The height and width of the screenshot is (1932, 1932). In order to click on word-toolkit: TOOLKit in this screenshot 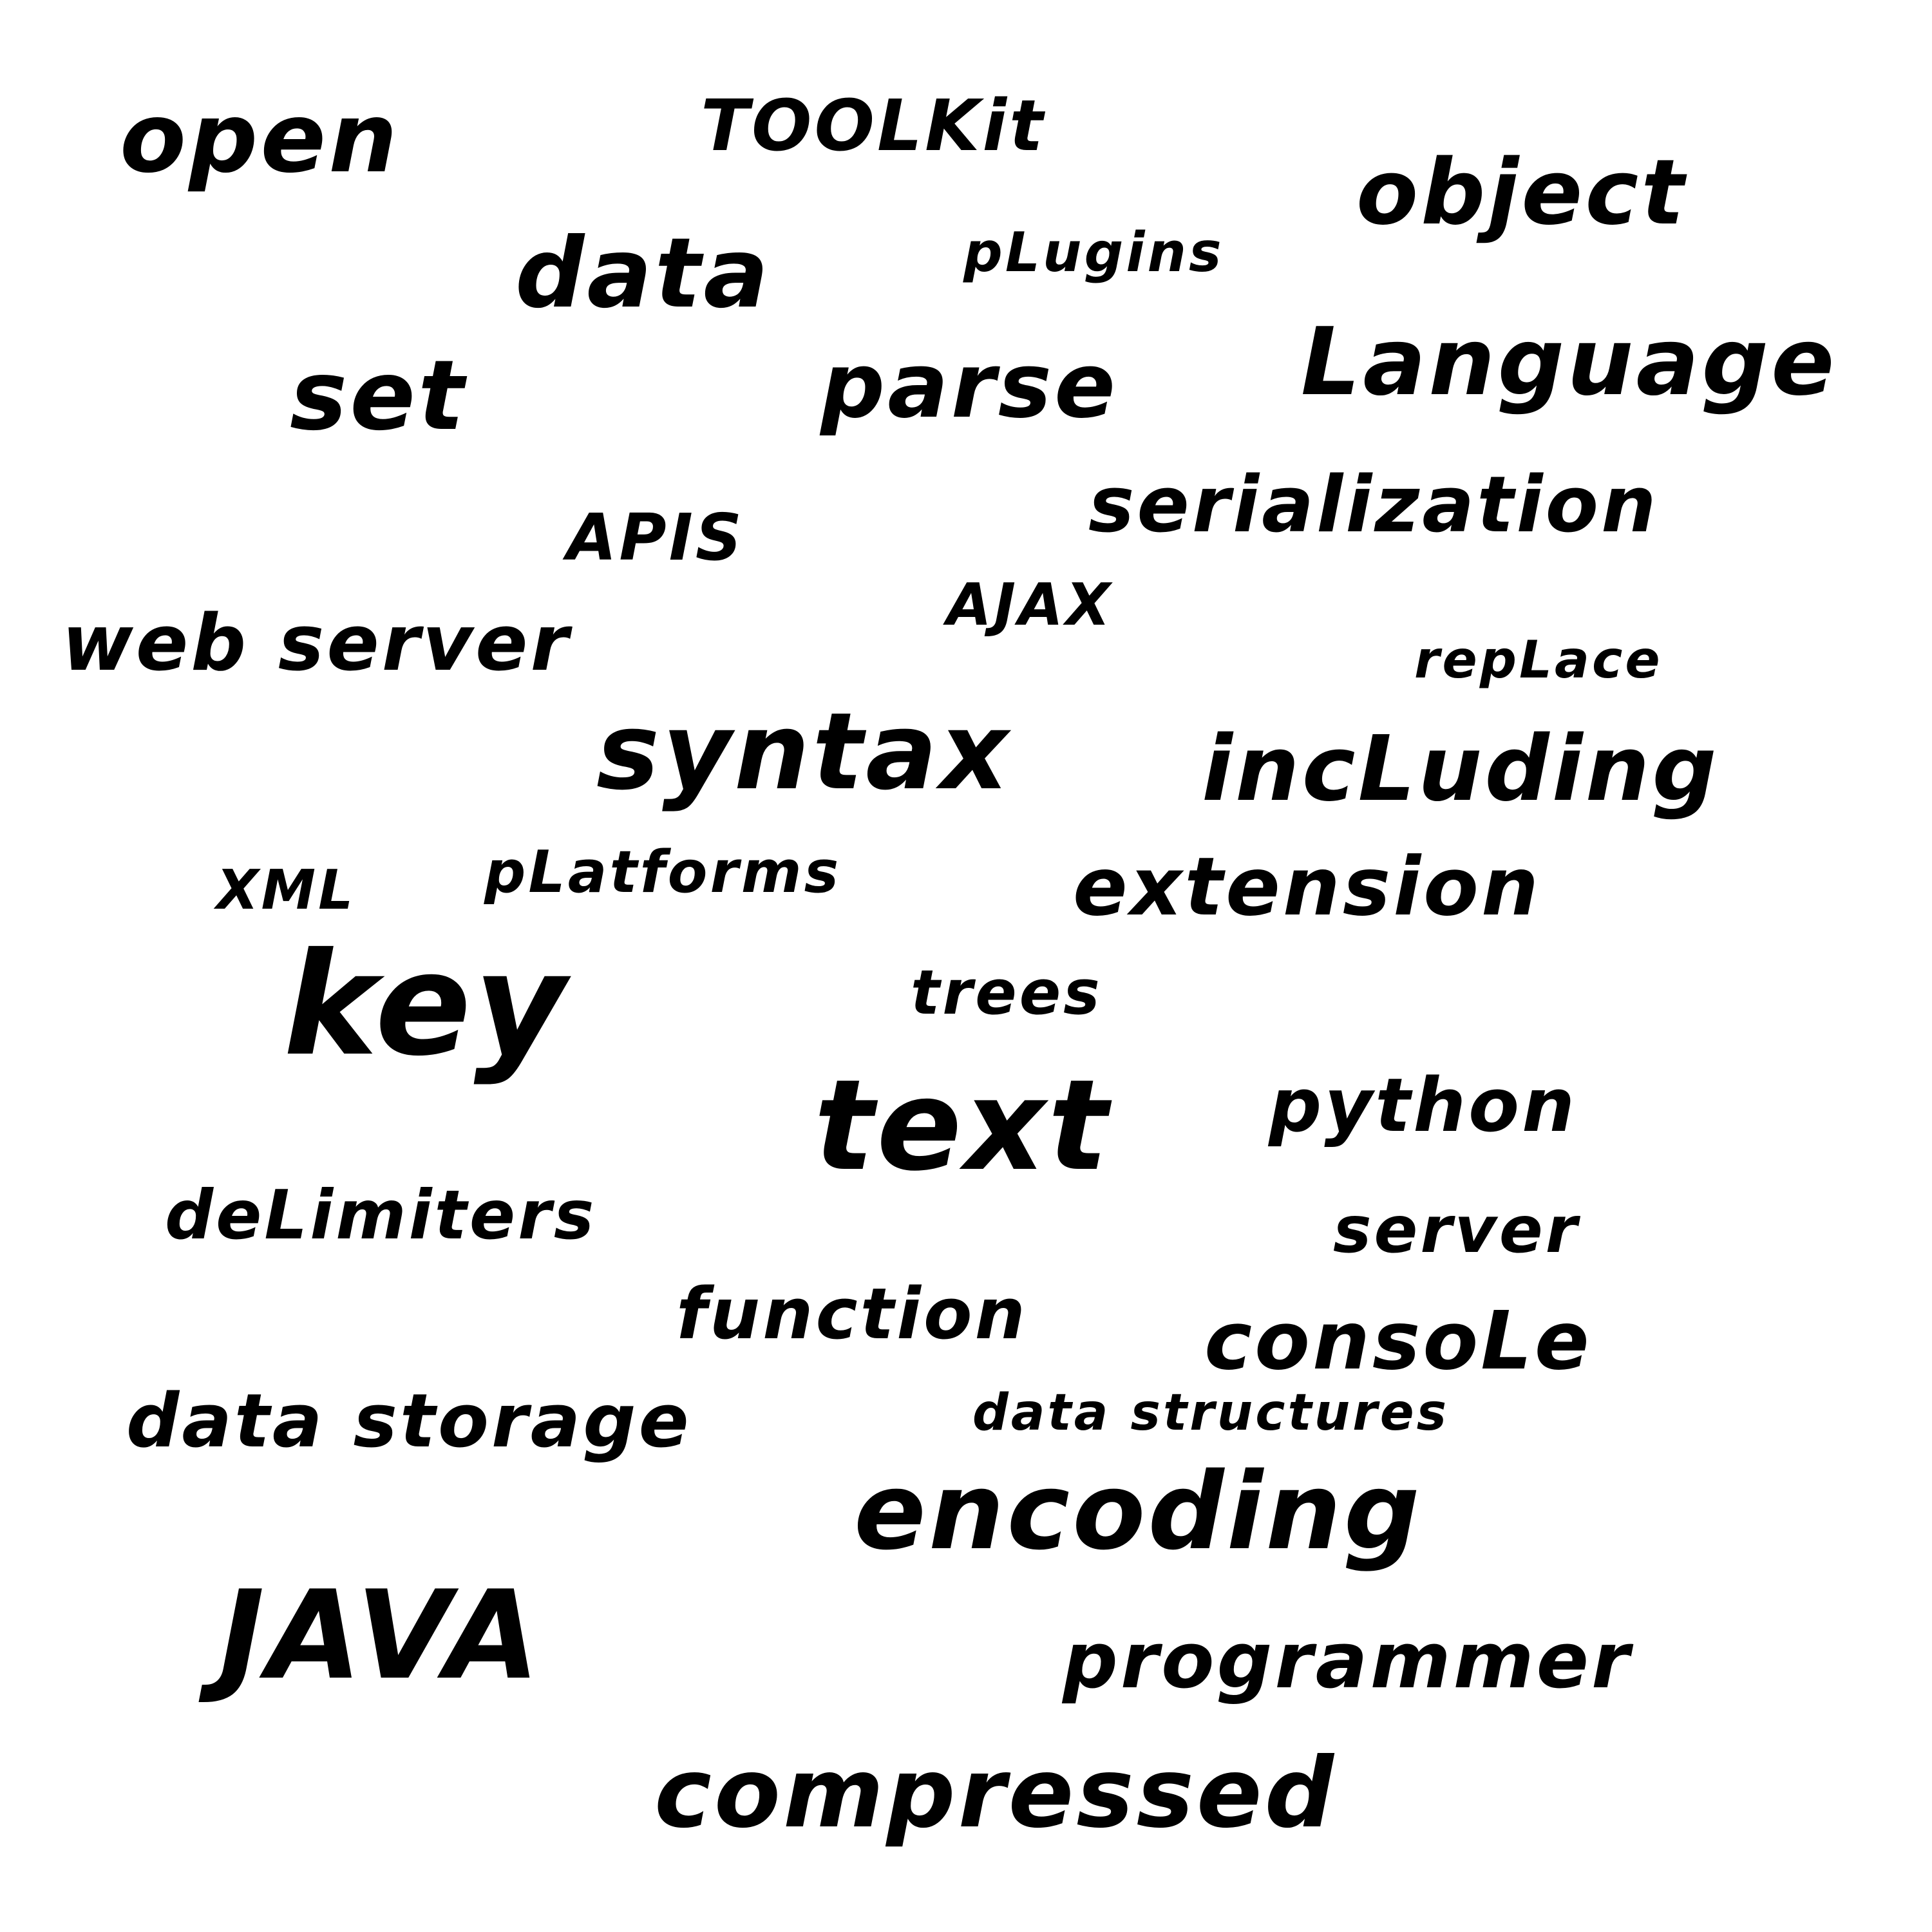, I will do `click(874, 125)`.